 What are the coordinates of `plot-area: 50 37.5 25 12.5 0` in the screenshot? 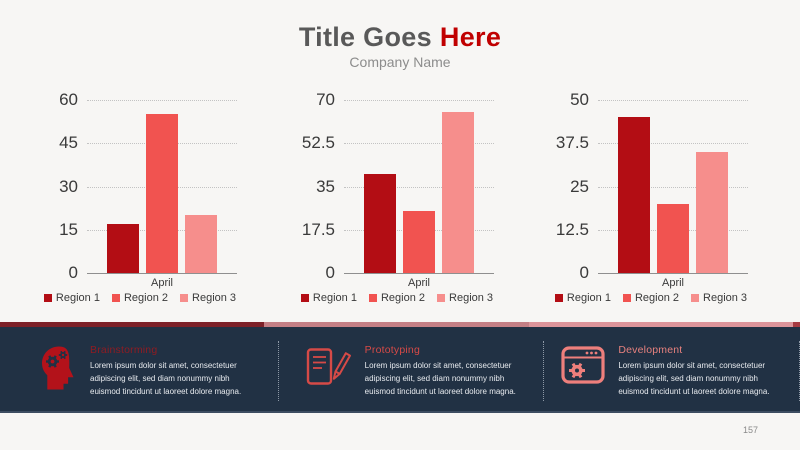 It's located at (652, 186).